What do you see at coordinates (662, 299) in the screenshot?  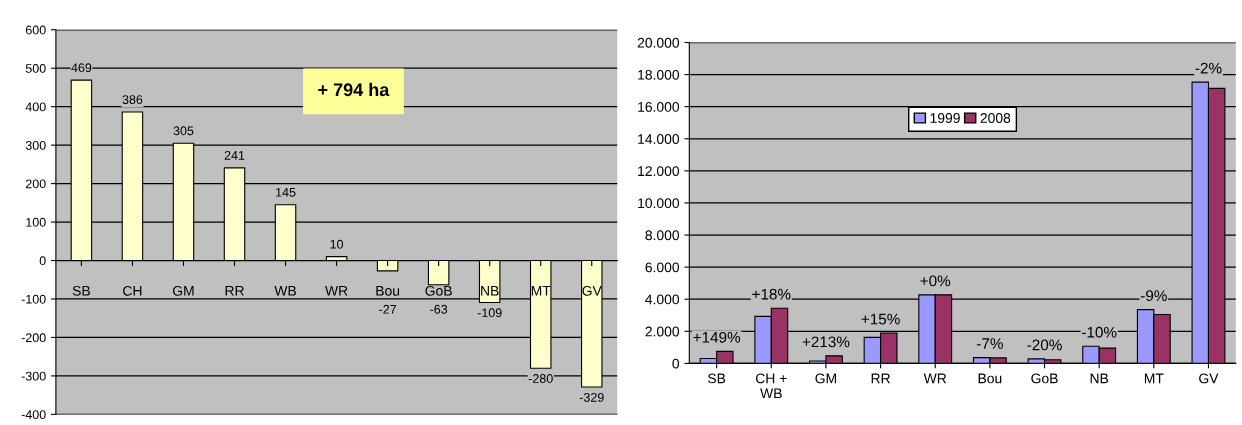 I see `y-tick-label: 4.000` at bounding box center [662, 299].